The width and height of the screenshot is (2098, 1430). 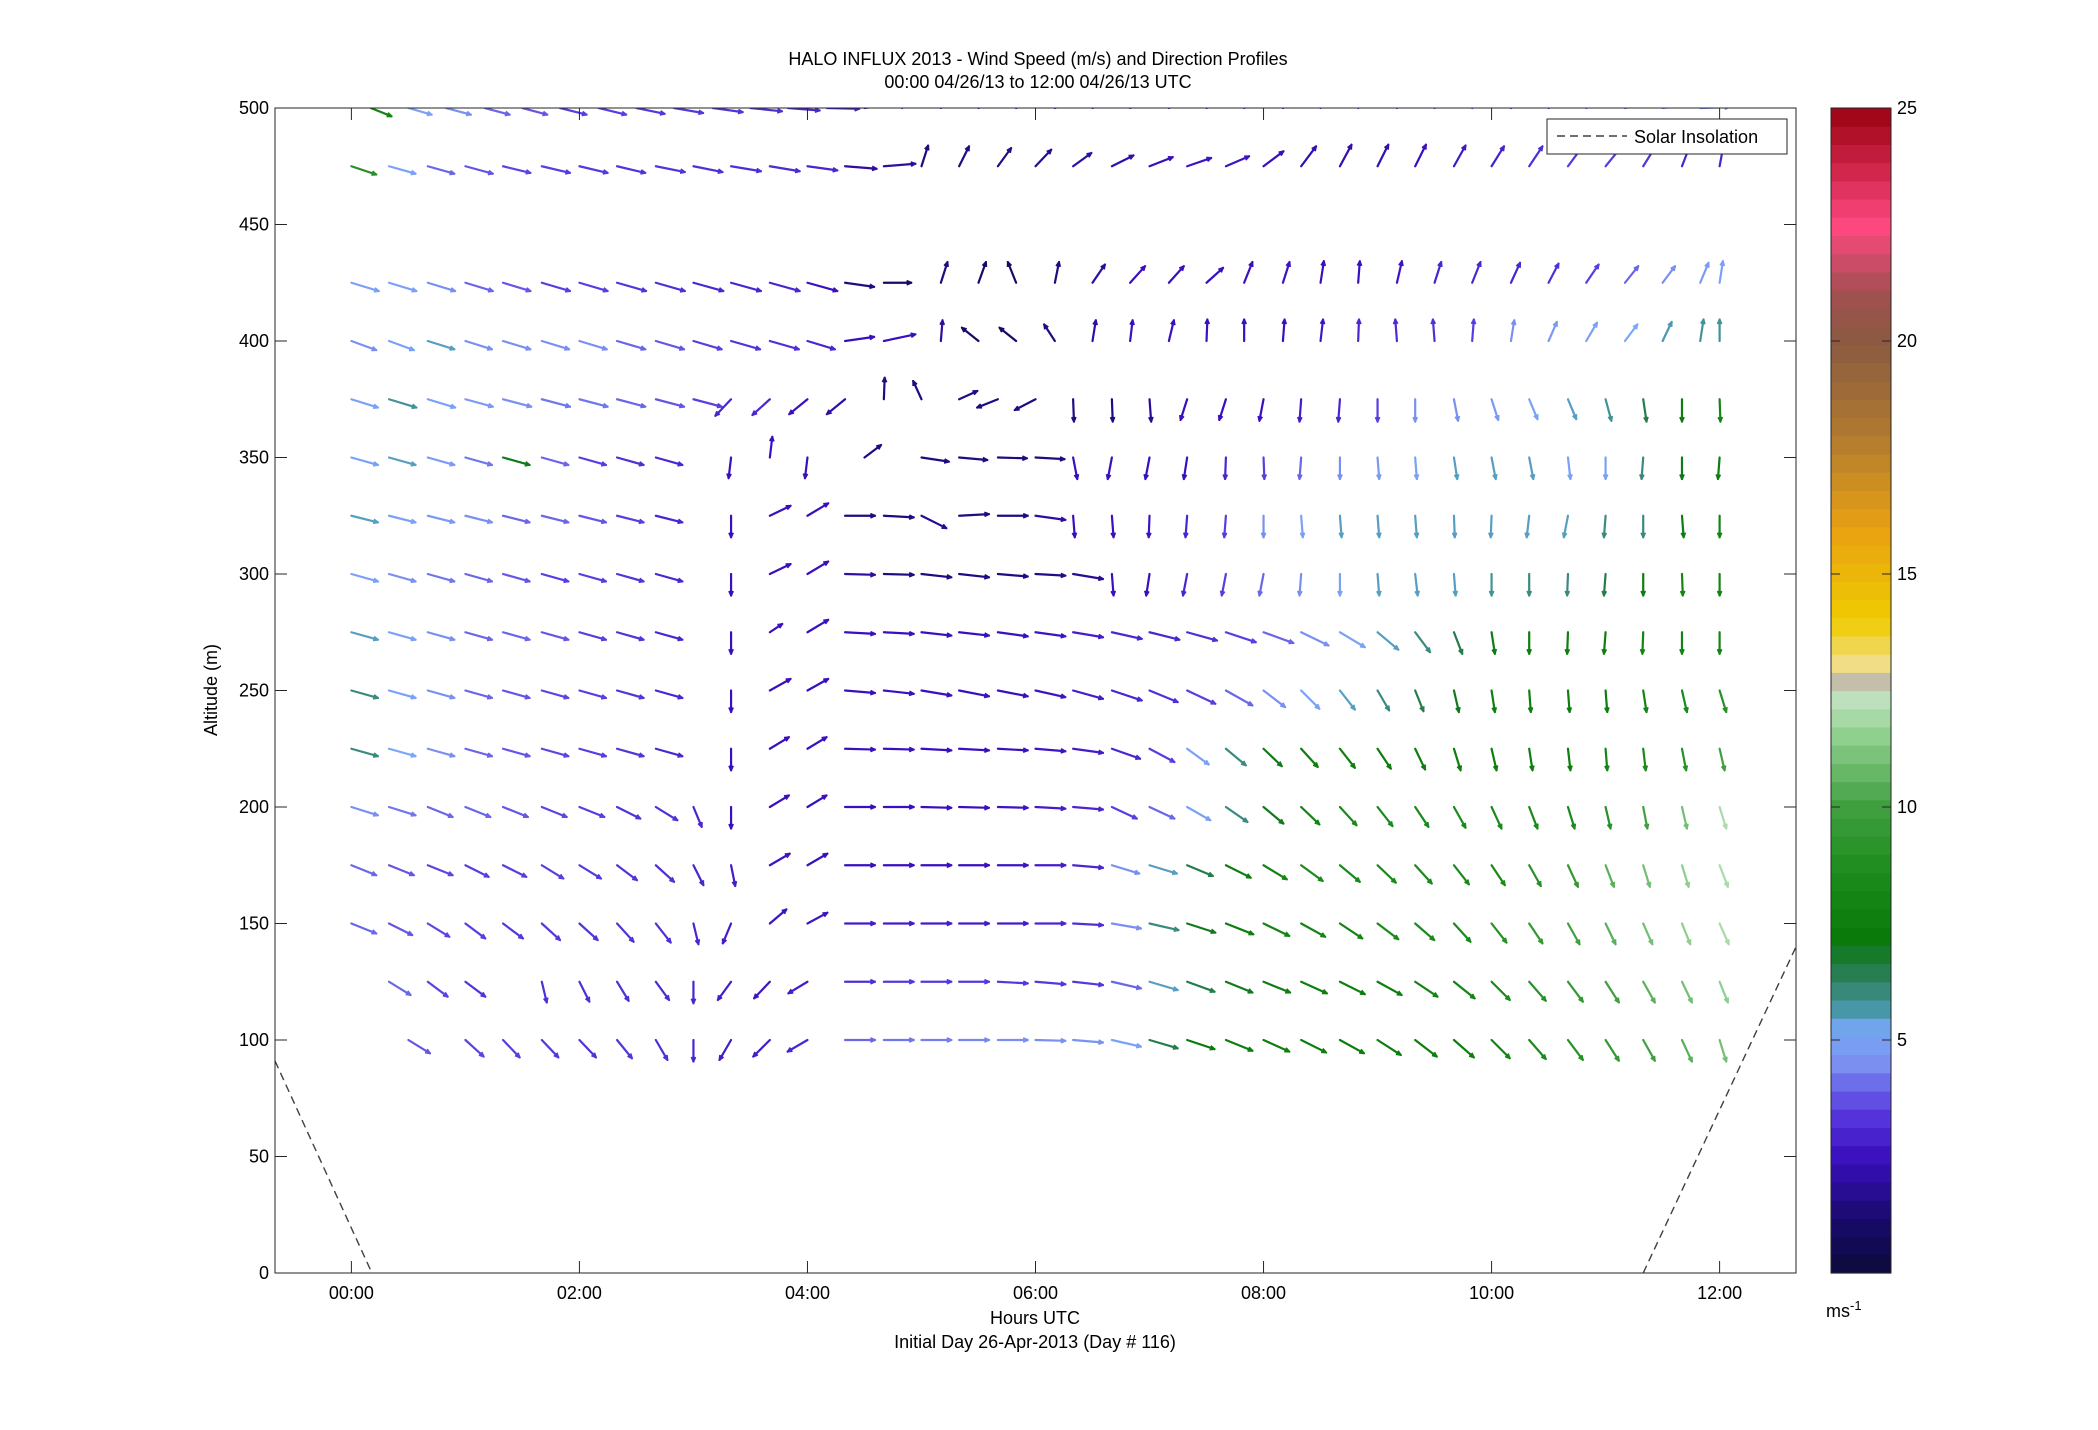 What do you see at coordinates (1719, 1293) in the screenshot?
I see `x-tick-label: 12:00` at bounding box center [1719, 1293].